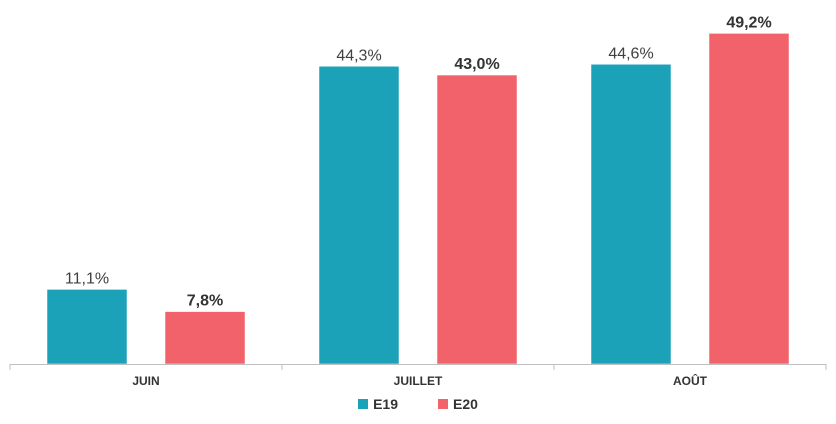 The image size is (836, 424). I want to click on category-label-août: AOÛT, so click(690, 380).